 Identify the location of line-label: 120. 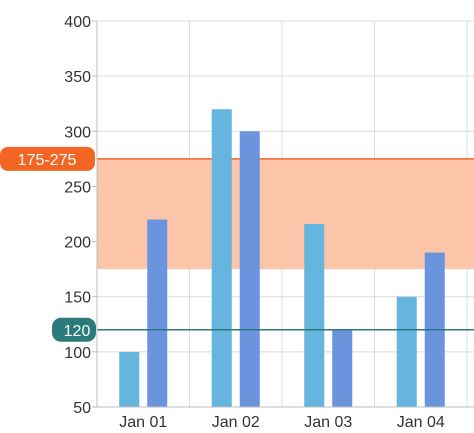
(74, 329).